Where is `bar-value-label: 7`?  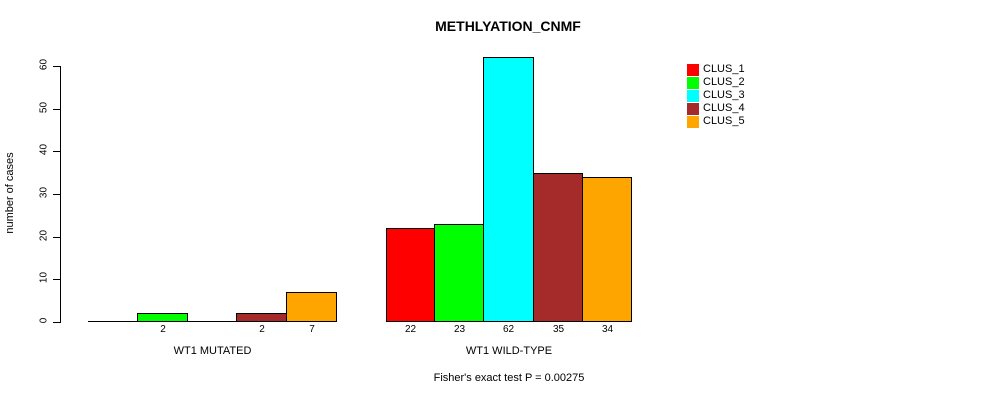
bar-value-label: 7 is located at coordinates (312, 329).